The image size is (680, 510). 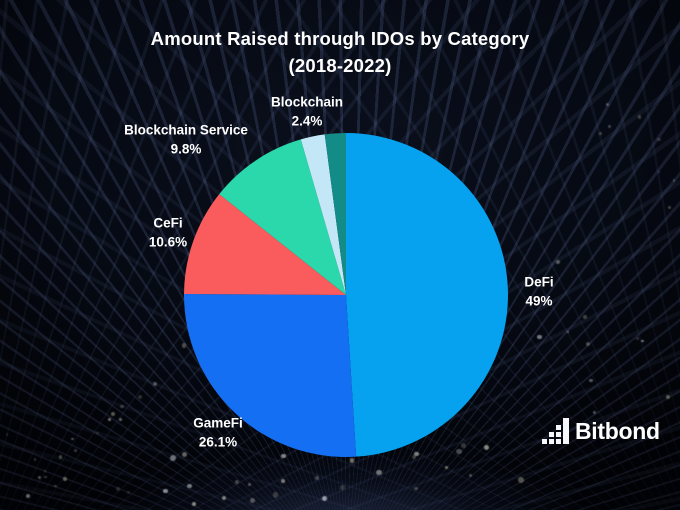 What do you see at coordinates (340, 38) in the screenshot?
I see `chart-title: Amount Raised through IDOs by Category` at bounding box center [340, 38].